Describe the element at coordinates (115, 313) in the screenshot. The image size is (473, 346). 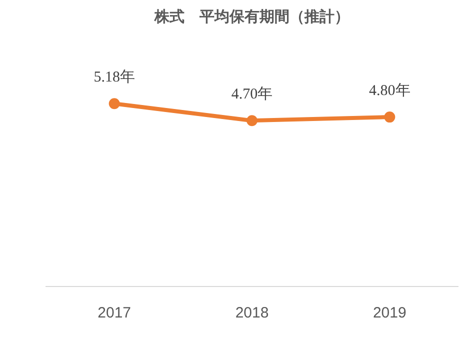
I see `x-tick-label: 2017` at that location.